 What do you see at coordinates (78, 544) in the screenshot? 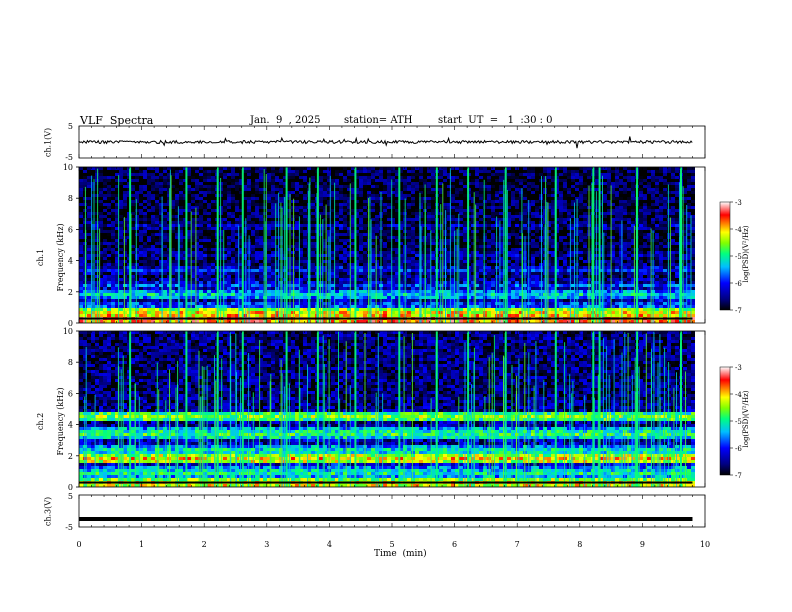
I see `x-tick-label: 0` at bounding box center [78, 544].